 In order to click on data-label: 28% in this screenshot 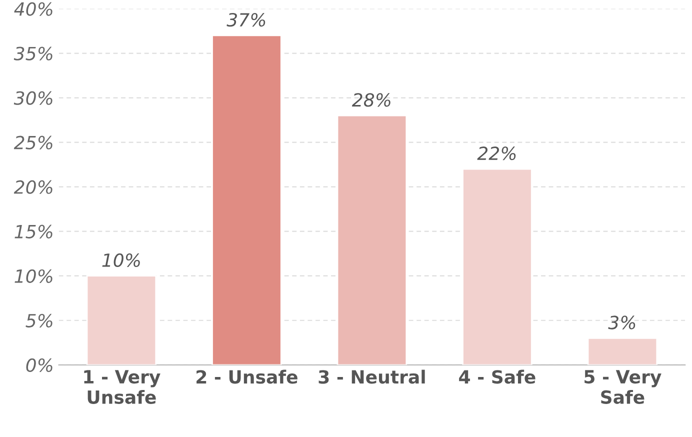, I will do `click(371, 100)`.